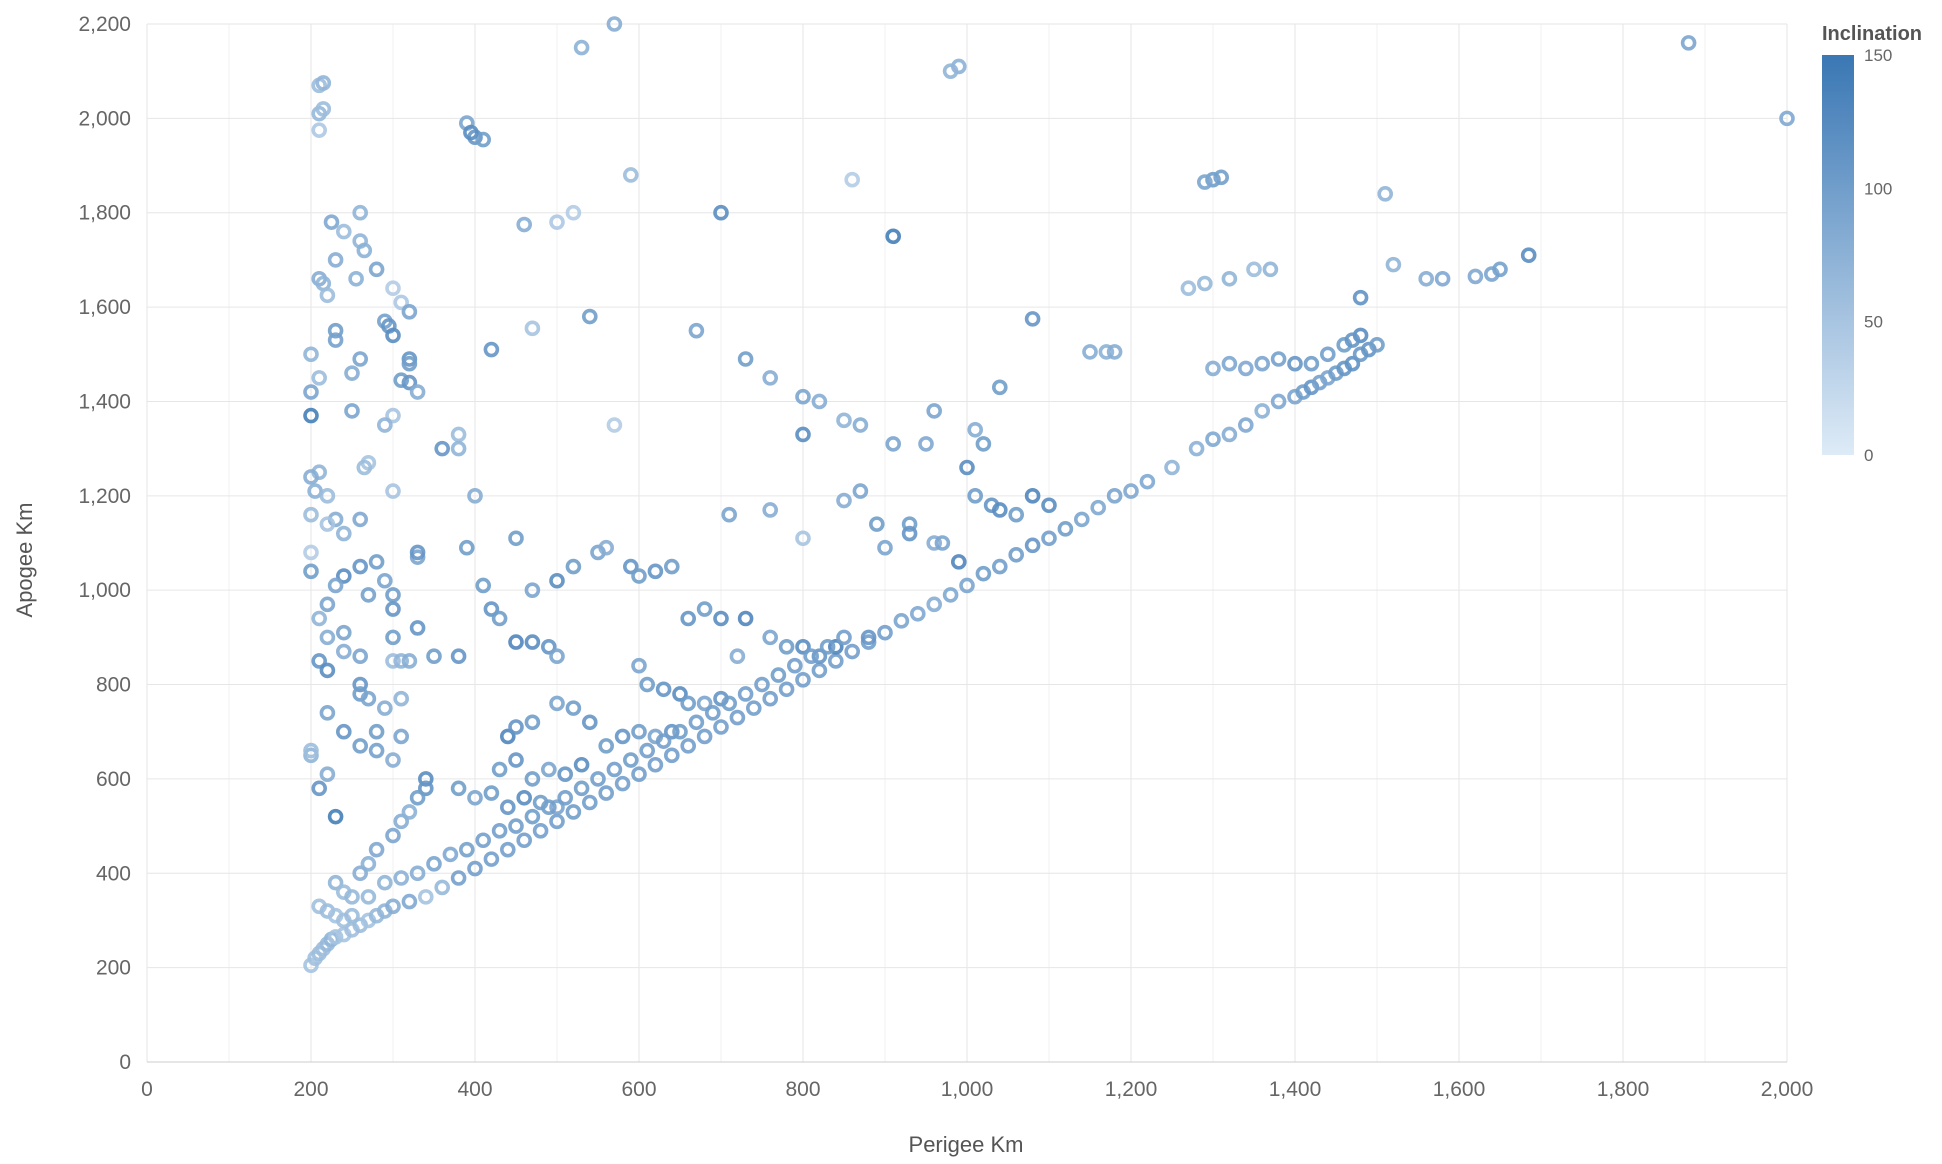 The image size is (1942, 1164). I want to click on y-tick-label: 1,800, so click(104, 213).